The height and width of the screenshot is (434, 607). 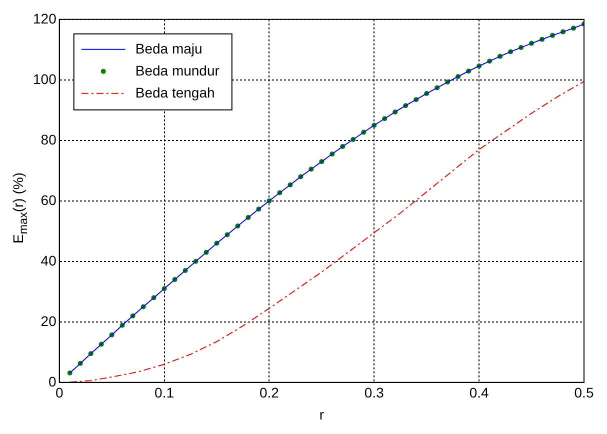 What do you see at coordinates (48, 320) in the screenshot?
I see `y-tick-label: 20` at bounding box center [48, 320].